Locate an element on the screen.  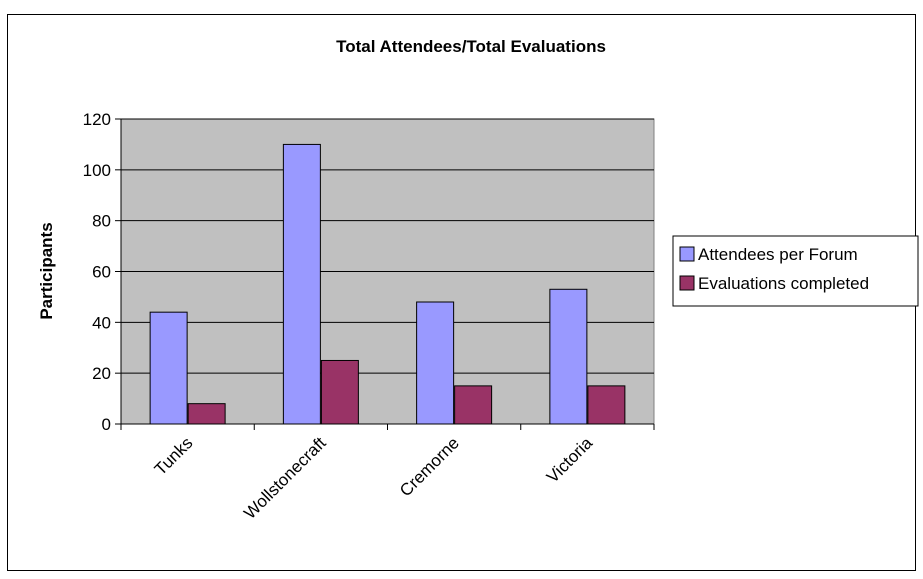
y-tick-label: 20 is located at coordinates (101, 373).